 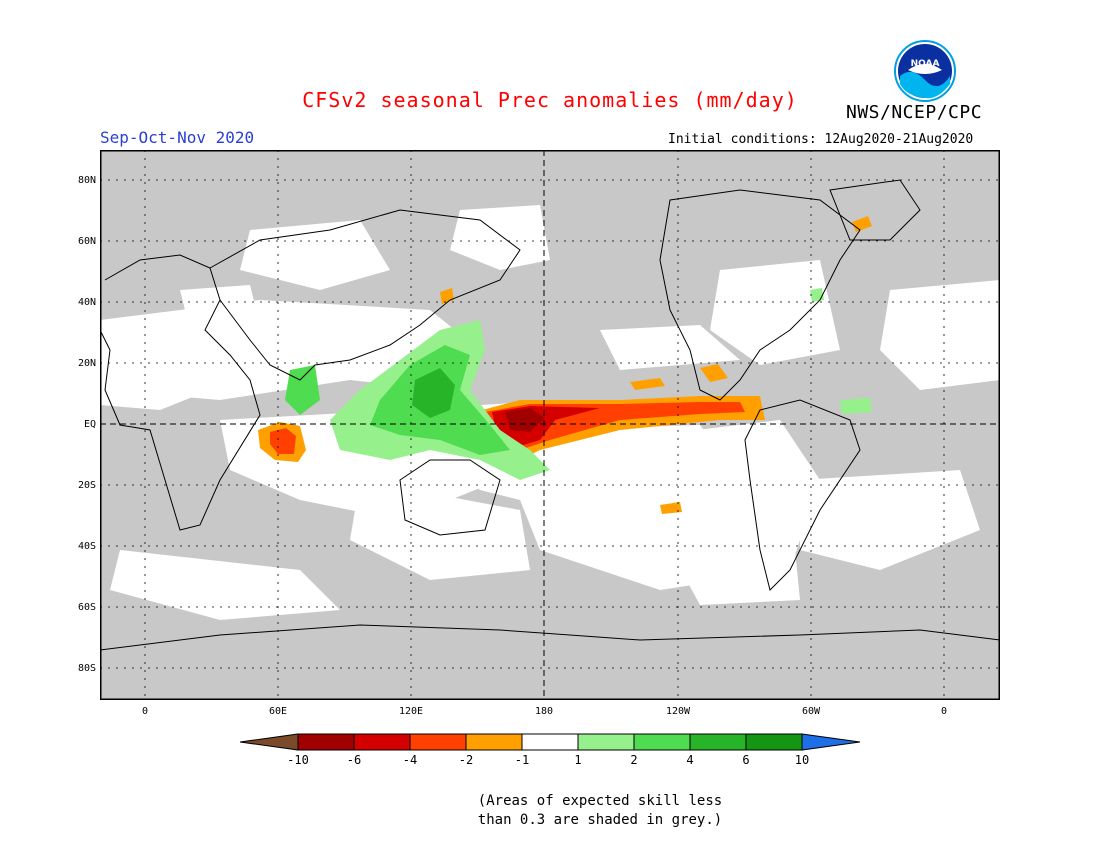 What do you see at coordinates (600, 820) in the screenshot?
I see `footnote-line-2: than 0.3 are shaded in grey.)` at bounding box center [600, 820].